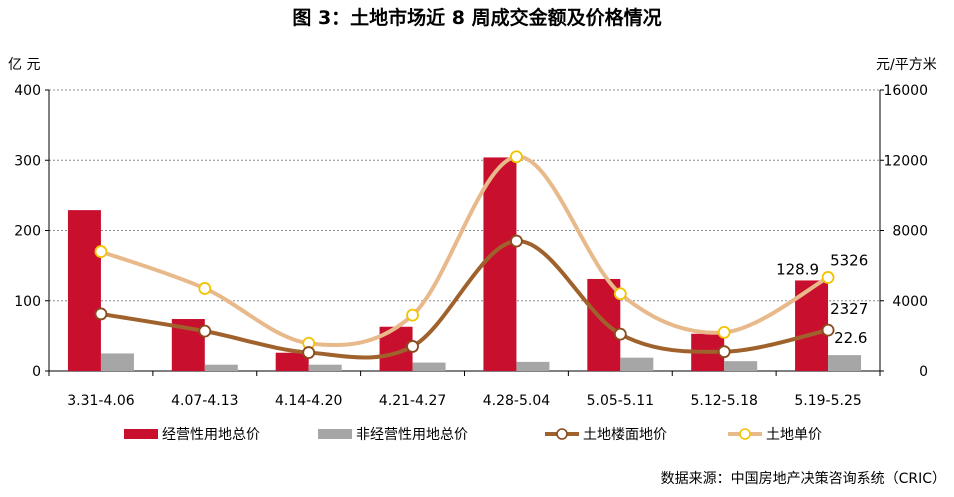 Image resolution: width=954 pixels, height=497 pixels. What do you see at coordinates (625, 435) in the screenshot?
I see `legend-label-2: 土地楼面地价` at bounding box center [625, 435].